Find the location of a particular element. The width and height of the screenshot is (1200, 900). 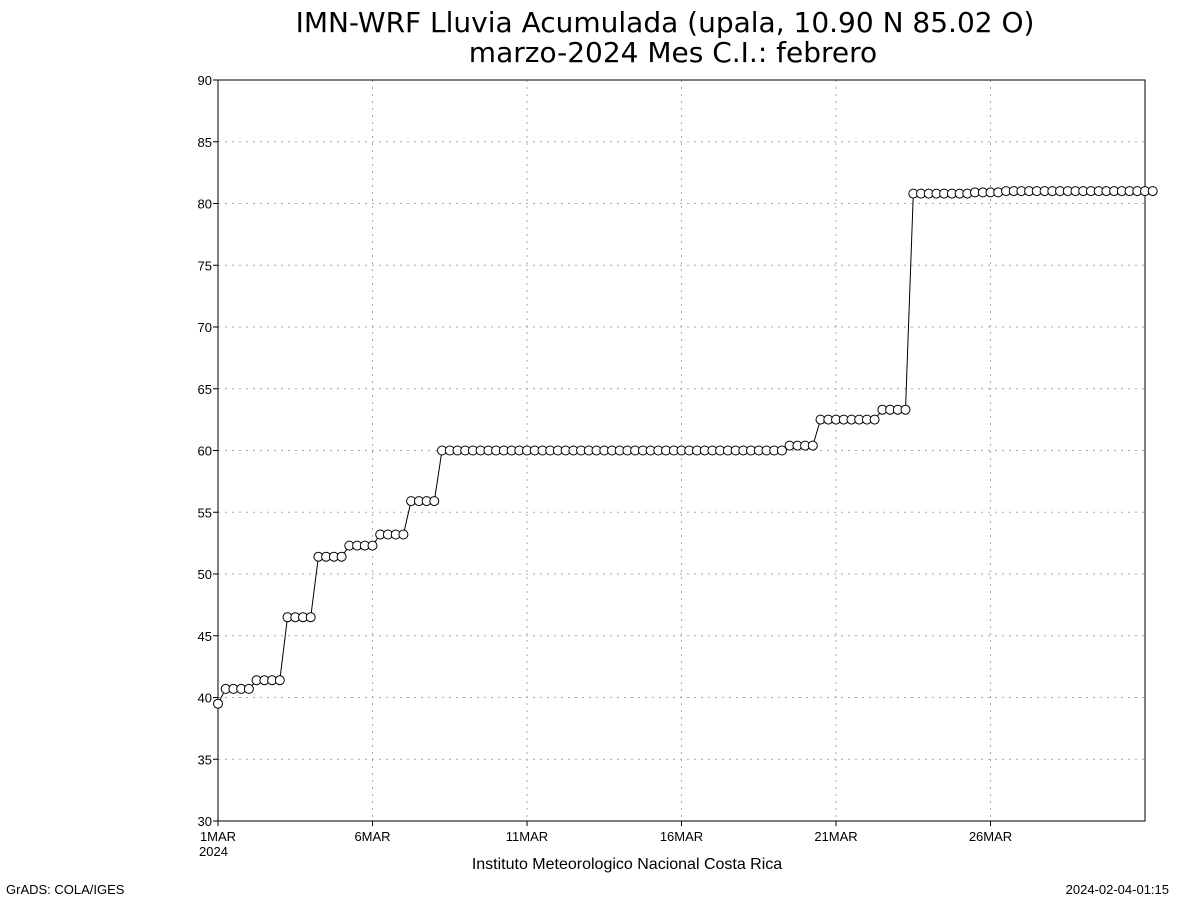

x-axis: 1MAR 6MAR 11MAR 16MAR 21MAR 26MAR is located at coordinates (606, 832).